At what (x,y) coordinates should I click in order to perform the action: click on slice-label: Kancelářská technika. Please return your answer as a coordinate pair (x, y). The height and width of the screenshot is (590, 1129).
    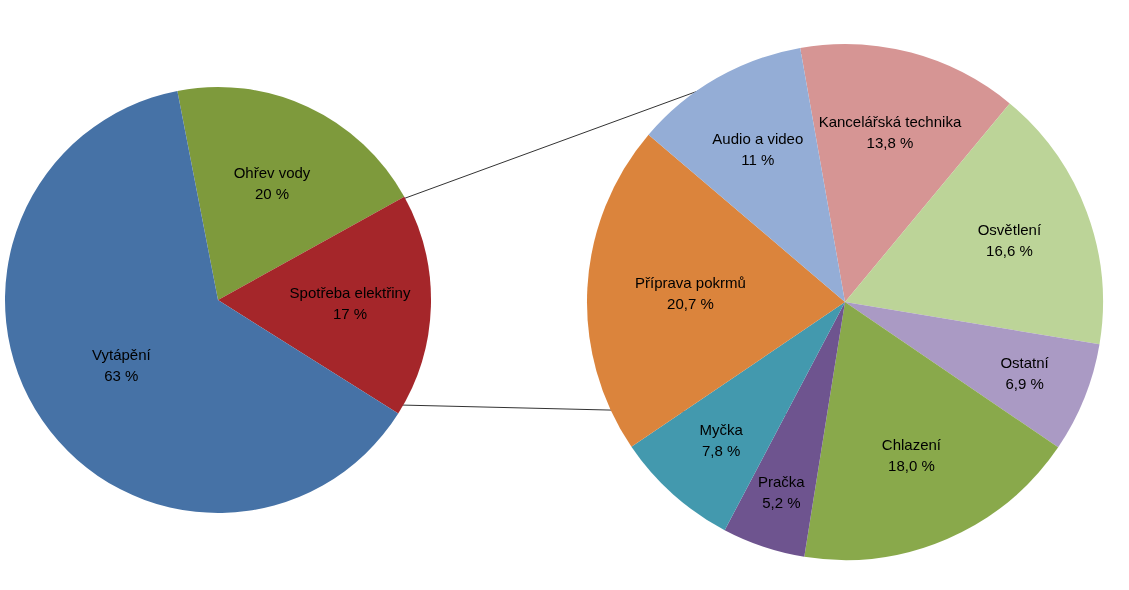
    Looking at the image, I should click on (890, 121).